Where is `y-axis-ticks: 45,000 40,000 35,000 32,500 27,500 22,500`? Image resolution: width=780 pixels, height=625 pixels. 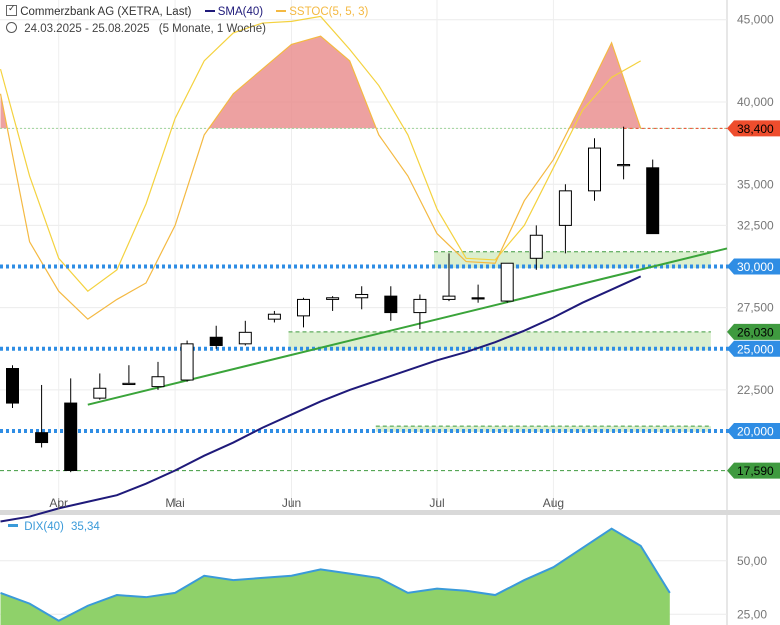
y-axis-ticks: 45,000 40,000 35,000 32,500 27,500 22,500 is located at coordinates (755, 205).